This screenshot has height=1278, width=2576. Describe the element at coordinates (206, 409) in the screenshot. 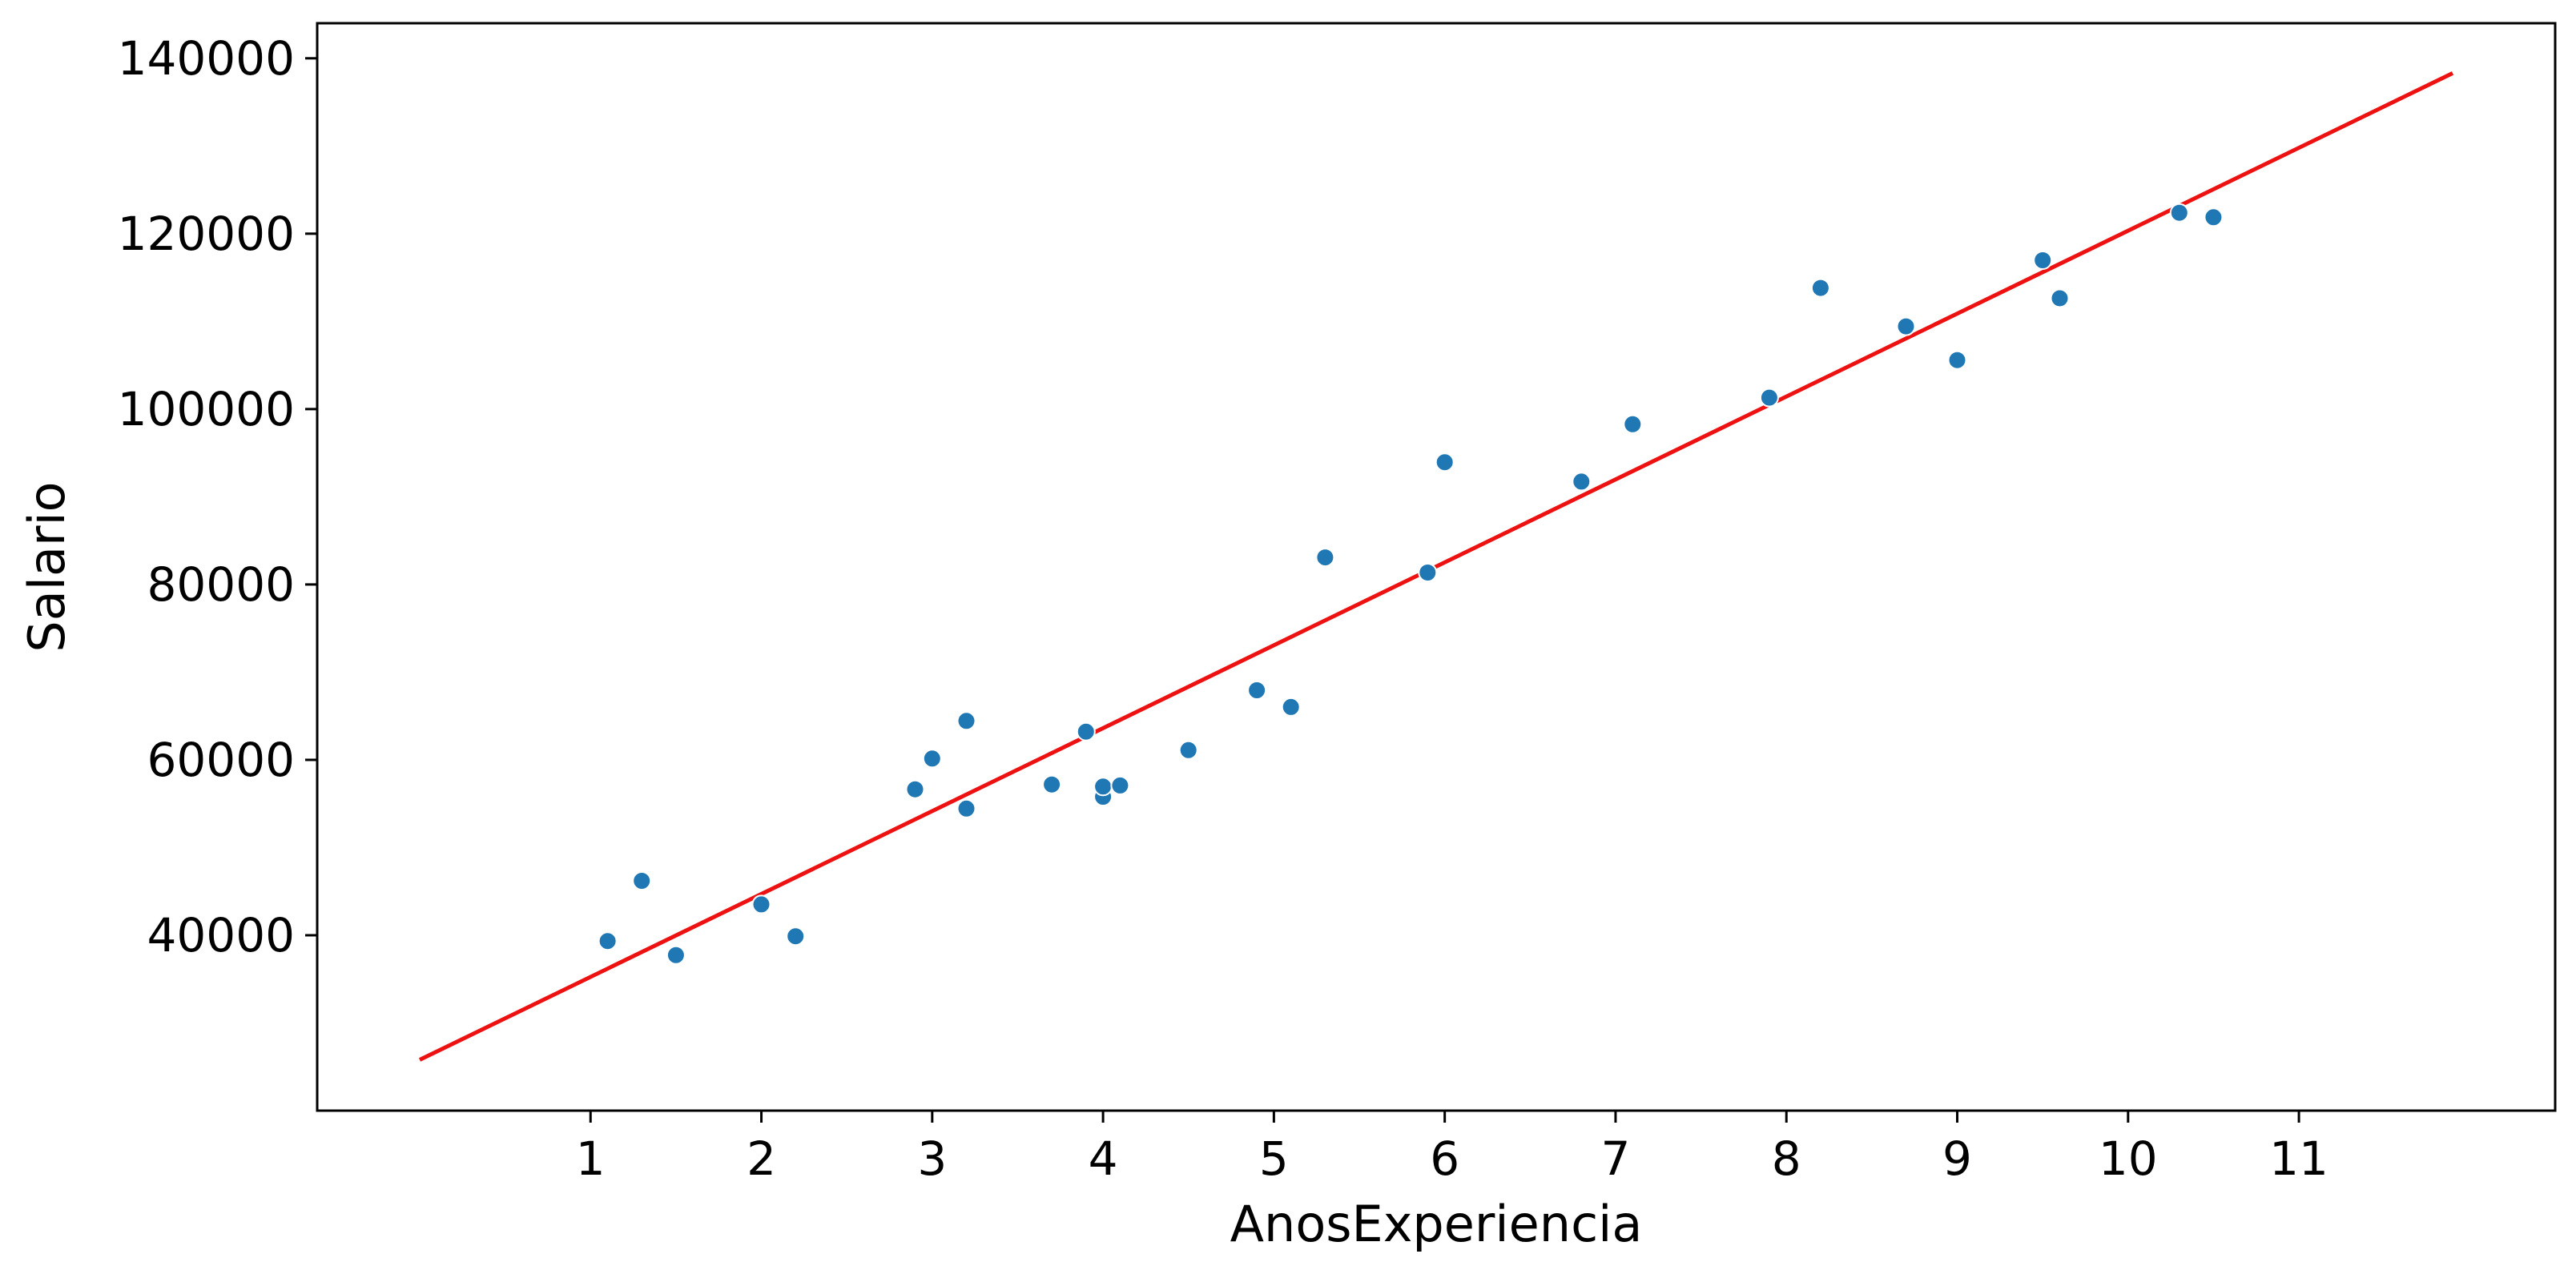

I see `y-tick-label: 100000` at that location.